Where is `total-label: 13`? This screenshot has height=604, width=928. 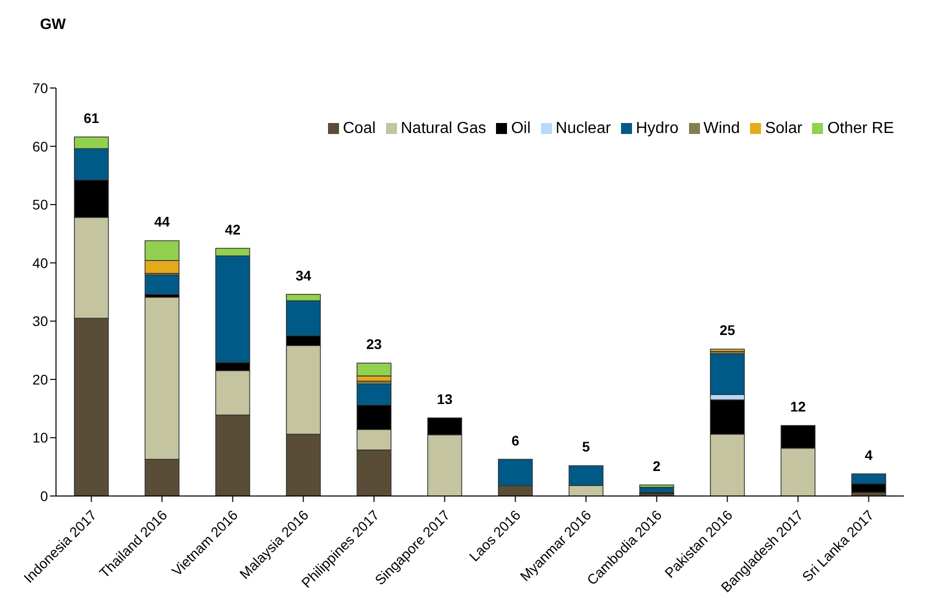
total-label: 13 is located at coordinates (444, 398).